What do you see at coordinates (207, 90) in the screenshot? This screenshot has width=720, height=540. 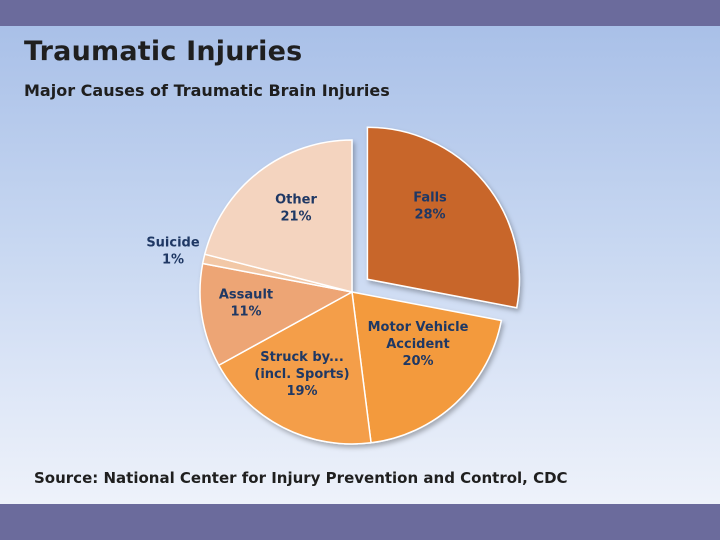 I see `chart-subtitle: Major Causes of Traumatic Brain Injuries` at bounding box center [207, 90].